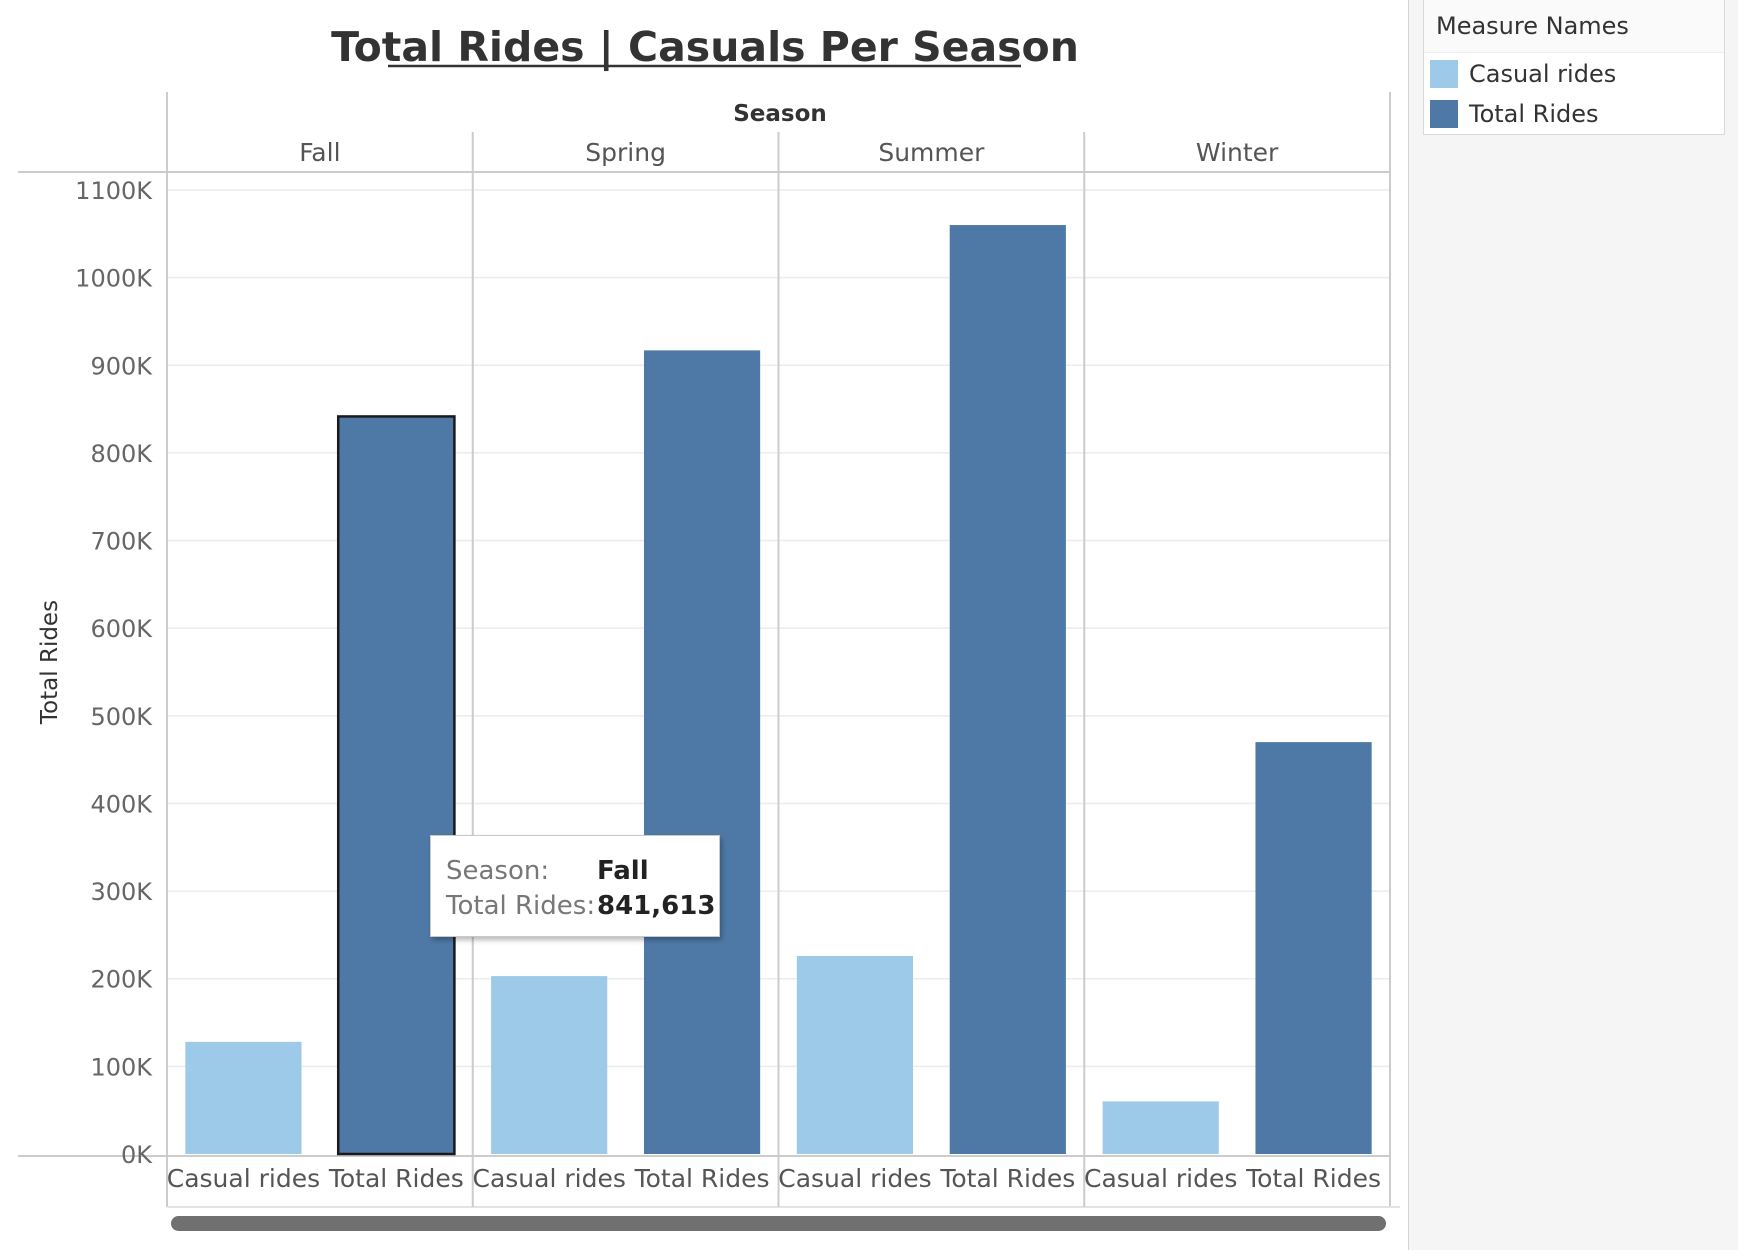  What do you see at coordinates (114, 279) in the screenshot?
I see `y-tick-label: 1000K` at bounding box center [114, 279].